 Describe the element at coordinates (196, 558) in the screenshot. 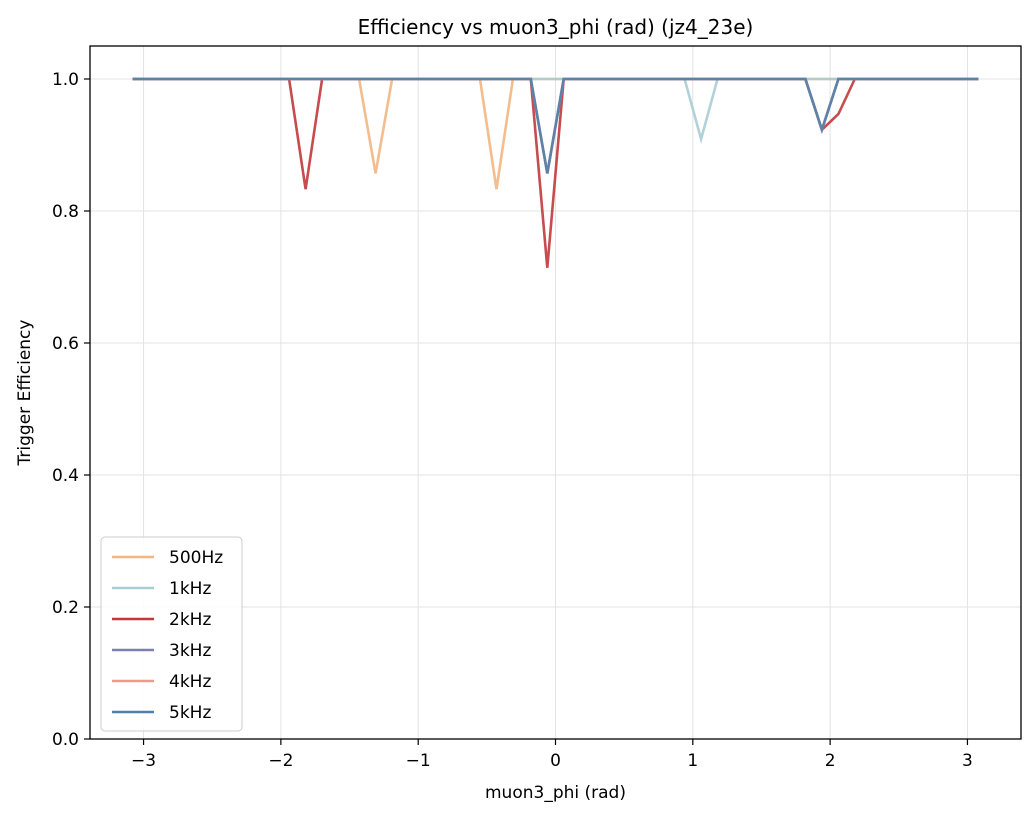

I see `legend-label: 500Hz` at that location.